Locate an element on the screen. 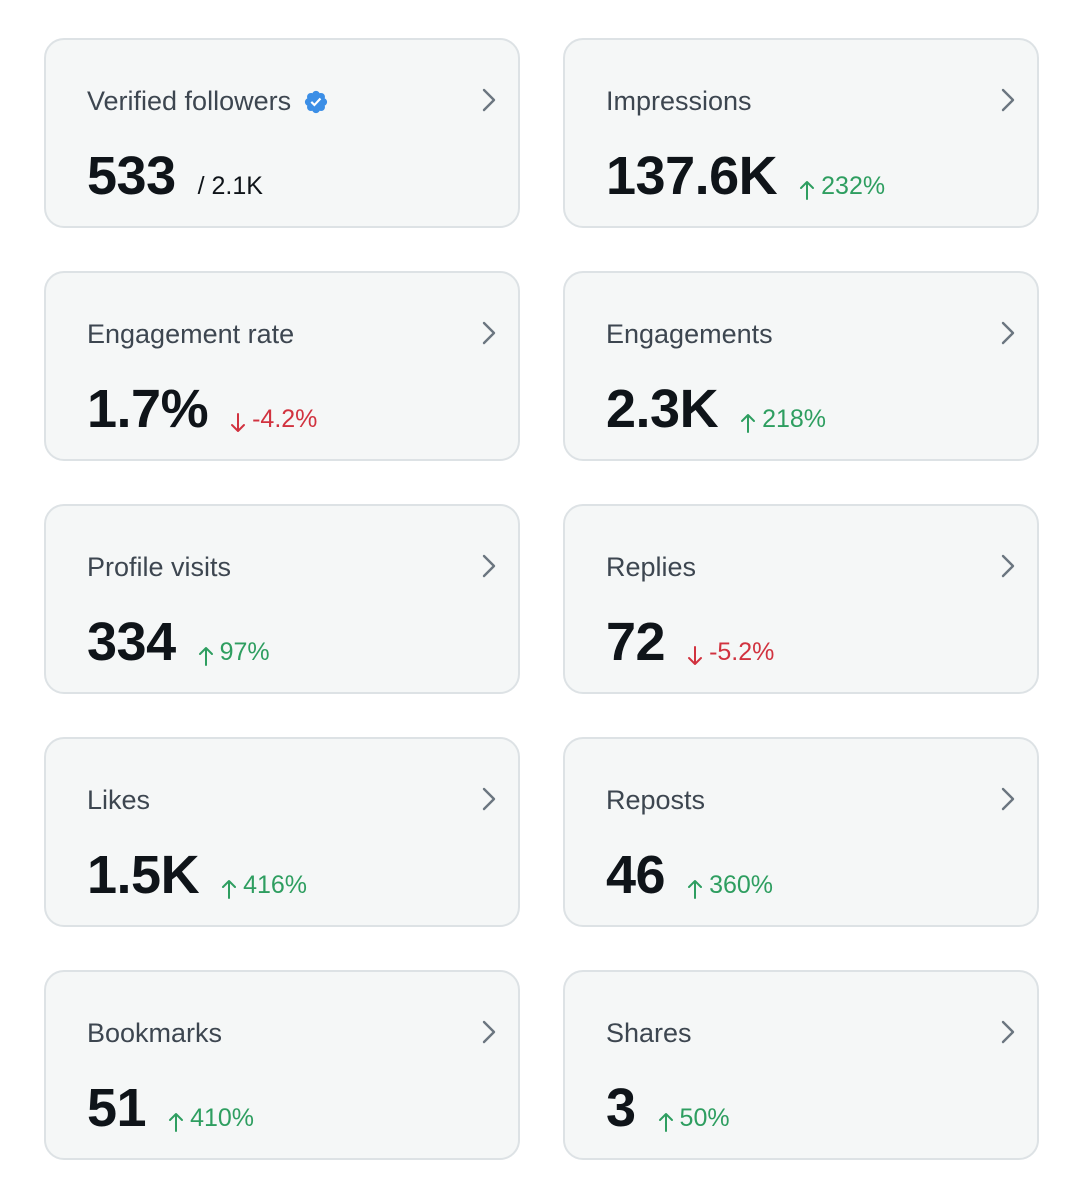 The image size is (1083, 1200). metric-row: 334 97% is located at coordinates (178, 642).